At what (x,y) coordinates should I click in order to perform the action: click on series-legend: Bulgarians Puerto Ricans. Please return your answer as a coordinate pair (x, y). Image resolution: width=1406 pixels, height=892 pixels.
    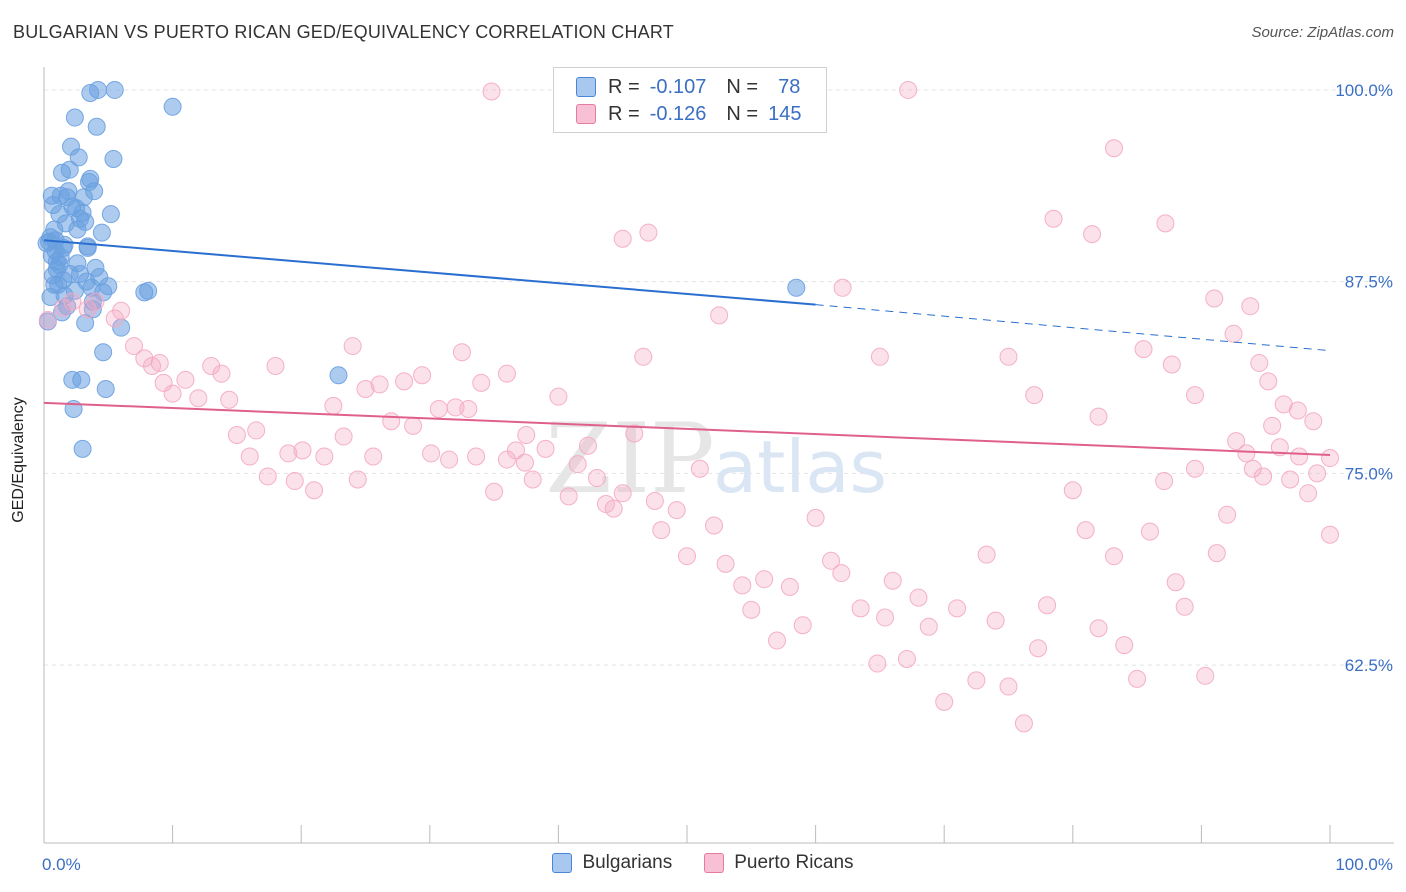
    Looking at the image, I should click on (703, 863).